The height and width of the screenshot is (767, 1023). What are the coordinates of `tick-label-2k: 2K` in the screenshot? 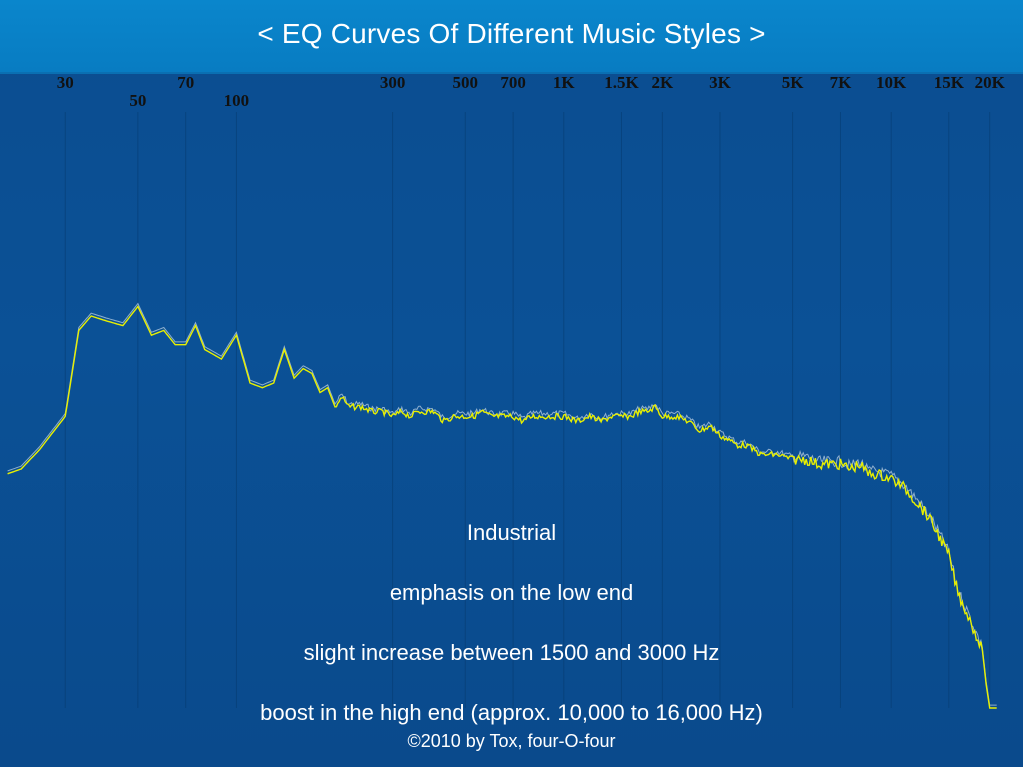 It's located at (662, 82).